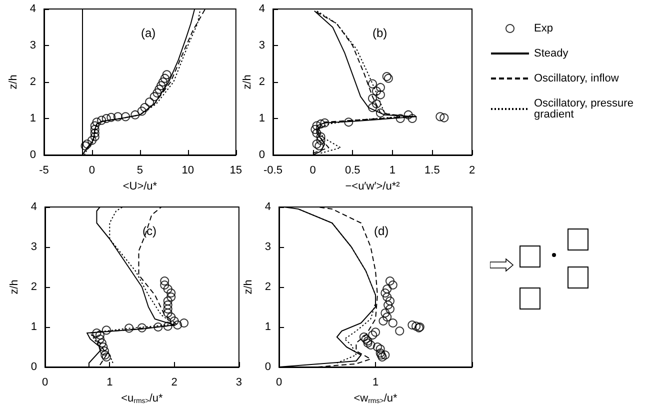 The width and height of the screenshot is (662, 415). I want to click on annotation: (d), so click(381, 231).